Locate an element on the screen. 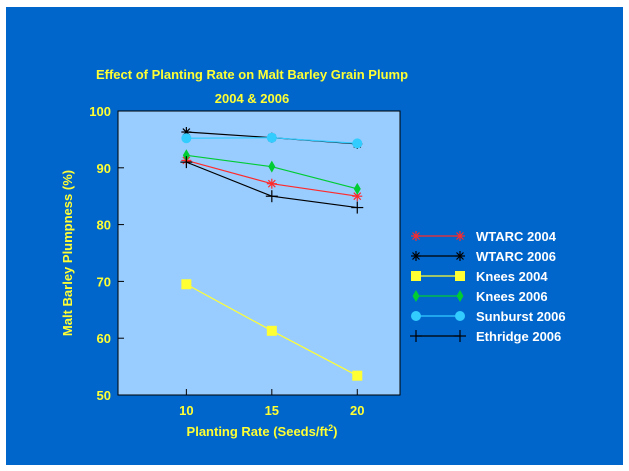 The width and height of the screenshot is (629, 471). x-axis-label-text: Planting Rate (Seeds/ft is located at coordinates (258, 431).